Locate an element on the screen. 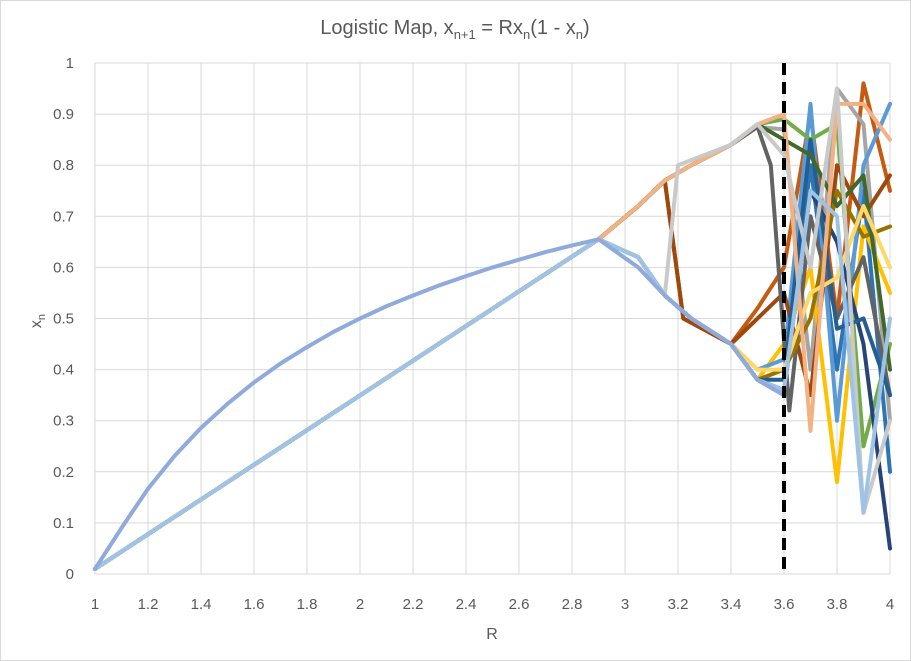 The width and height of the screenshot is (911, 661). title-suffix: ) is located at coordinates (586, 28).